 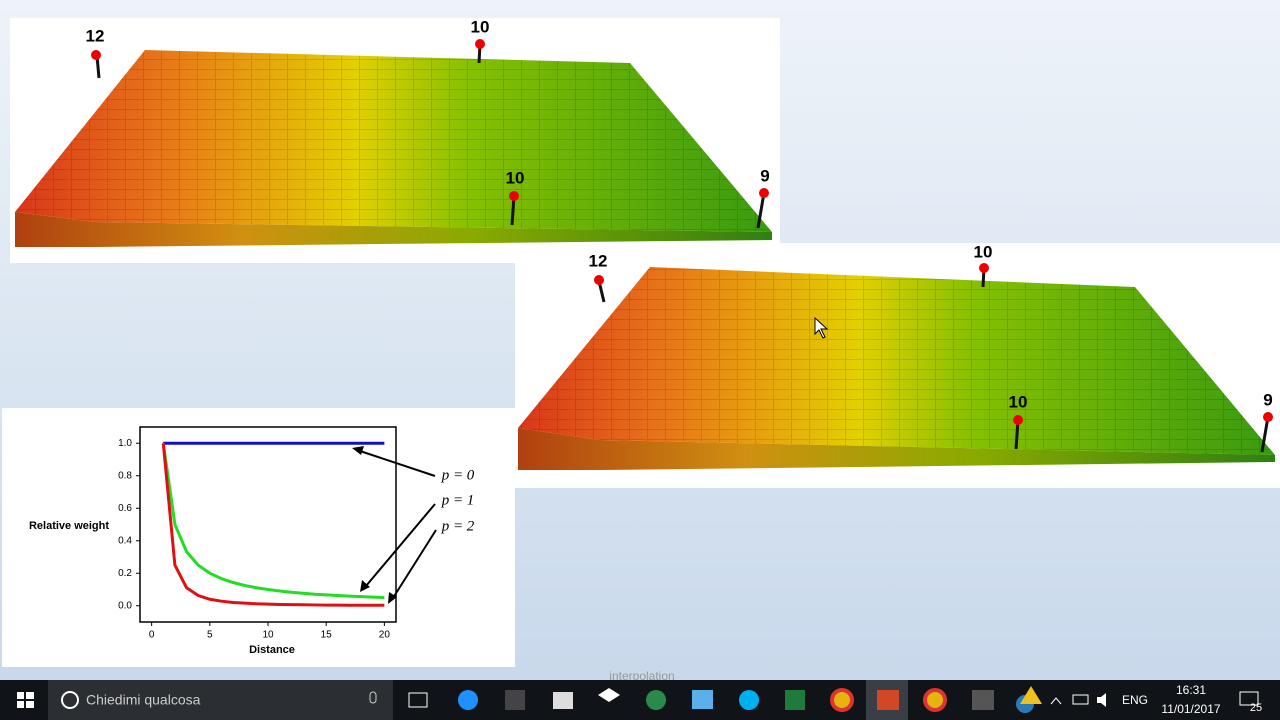 What do you see at coordinates (1101, 700) in the screenshot?
I see `volume-icon` at bounding box center [1101, 700].